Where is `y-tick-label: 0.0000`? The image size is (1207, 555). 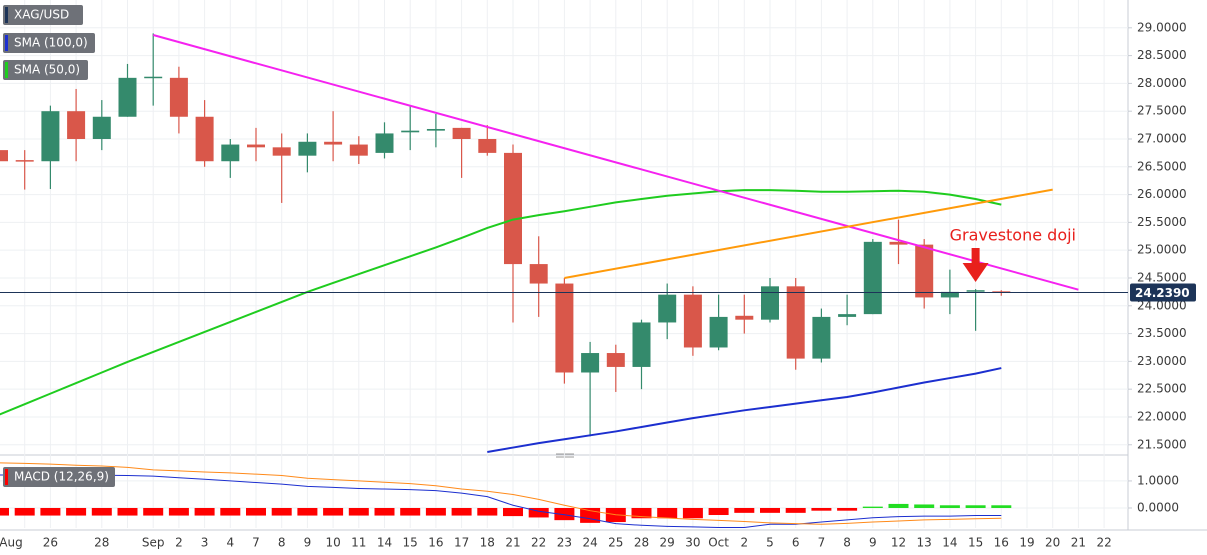 y-tick-label: 0.0000 is located at coordinates (1158, 507).